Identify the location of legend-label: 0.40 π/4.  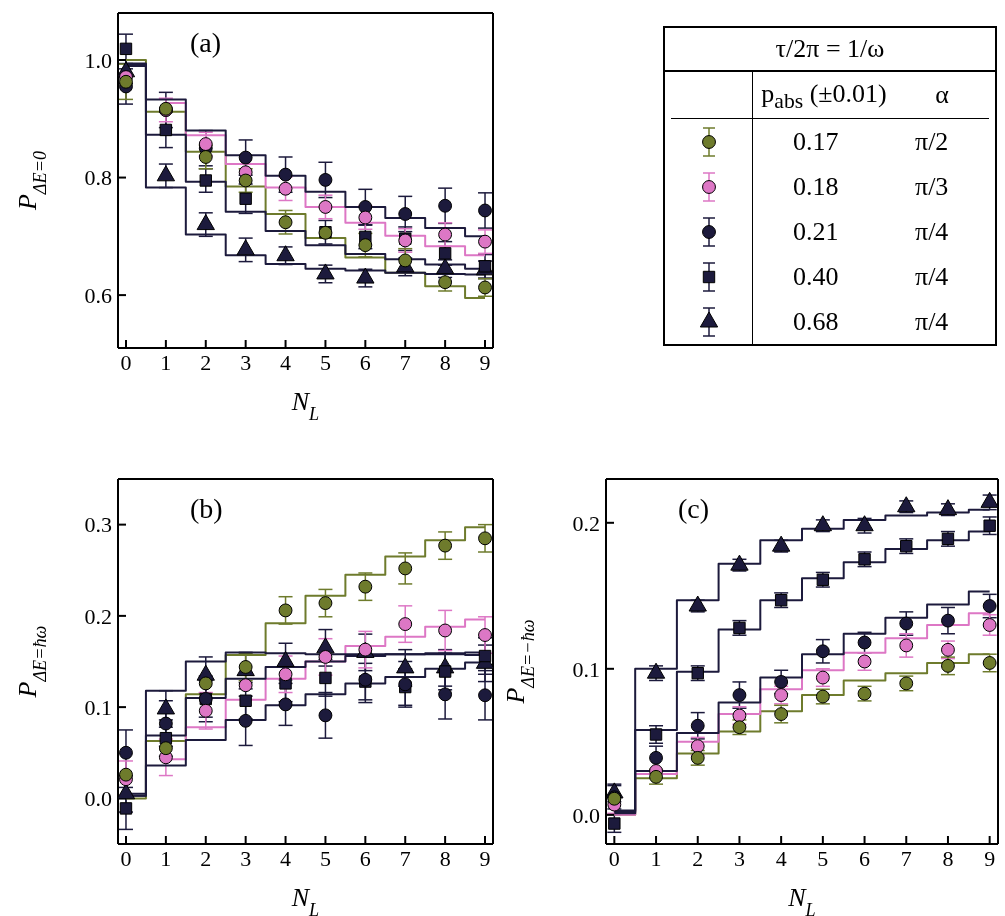
(871, 276).